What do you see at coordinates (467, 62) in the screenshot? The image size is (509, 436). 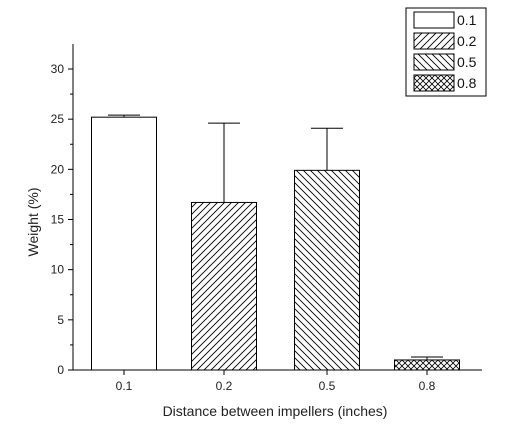 I see `legend-label: 0.5` at bounding box center [467, 62].